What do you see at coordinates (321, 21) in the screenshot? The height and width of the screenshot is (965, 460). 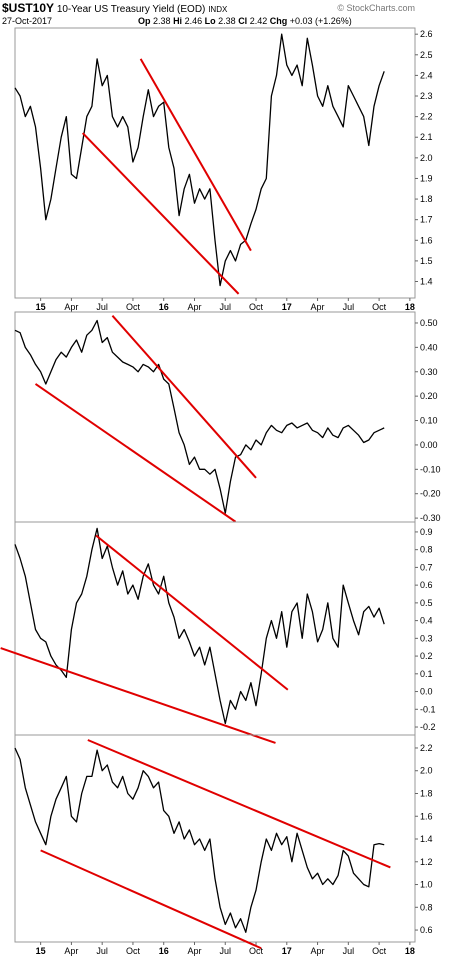 I see `quote-value: +0.03 (+1.26%)` at bounding box center [321, 21].